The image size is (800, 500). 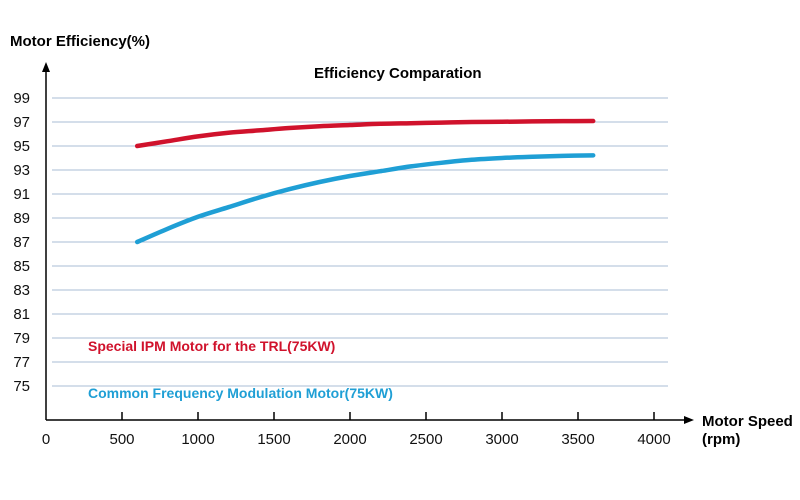 I want to click on x-tick-label-0: 0, so click(x=46, y=439).